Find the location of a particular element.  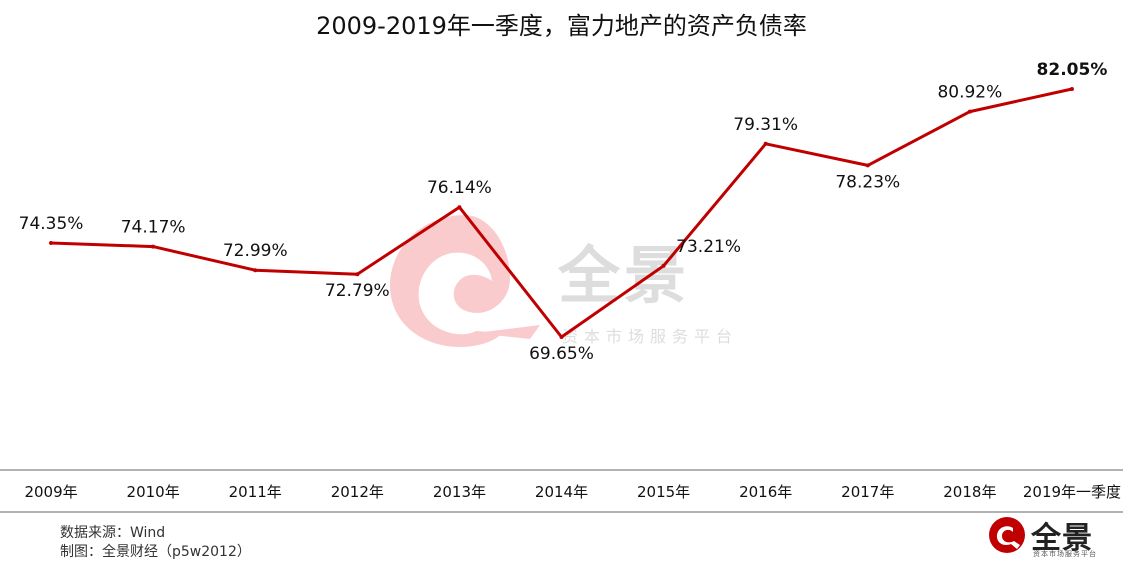

x-tick-label: 2010年 is located at coordinates (153, 492).